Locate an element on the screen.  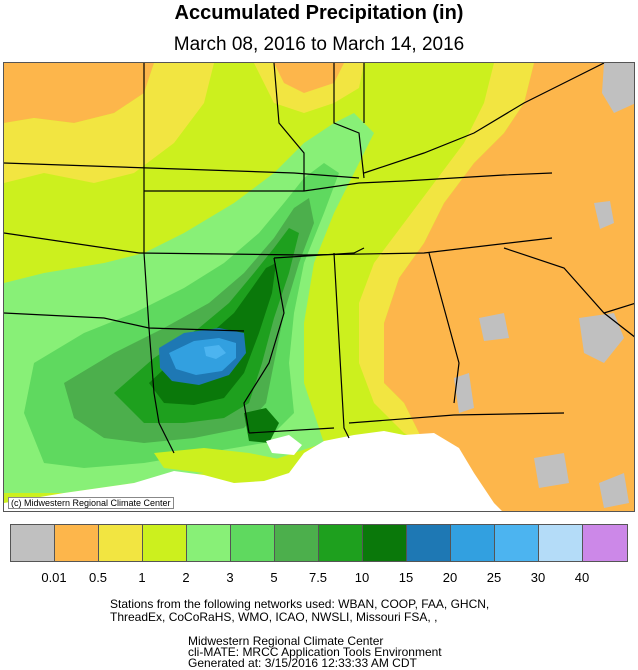
map-subtitle: March 08, 2016 to March 14, 2016 is located at coordinates (319, 44).